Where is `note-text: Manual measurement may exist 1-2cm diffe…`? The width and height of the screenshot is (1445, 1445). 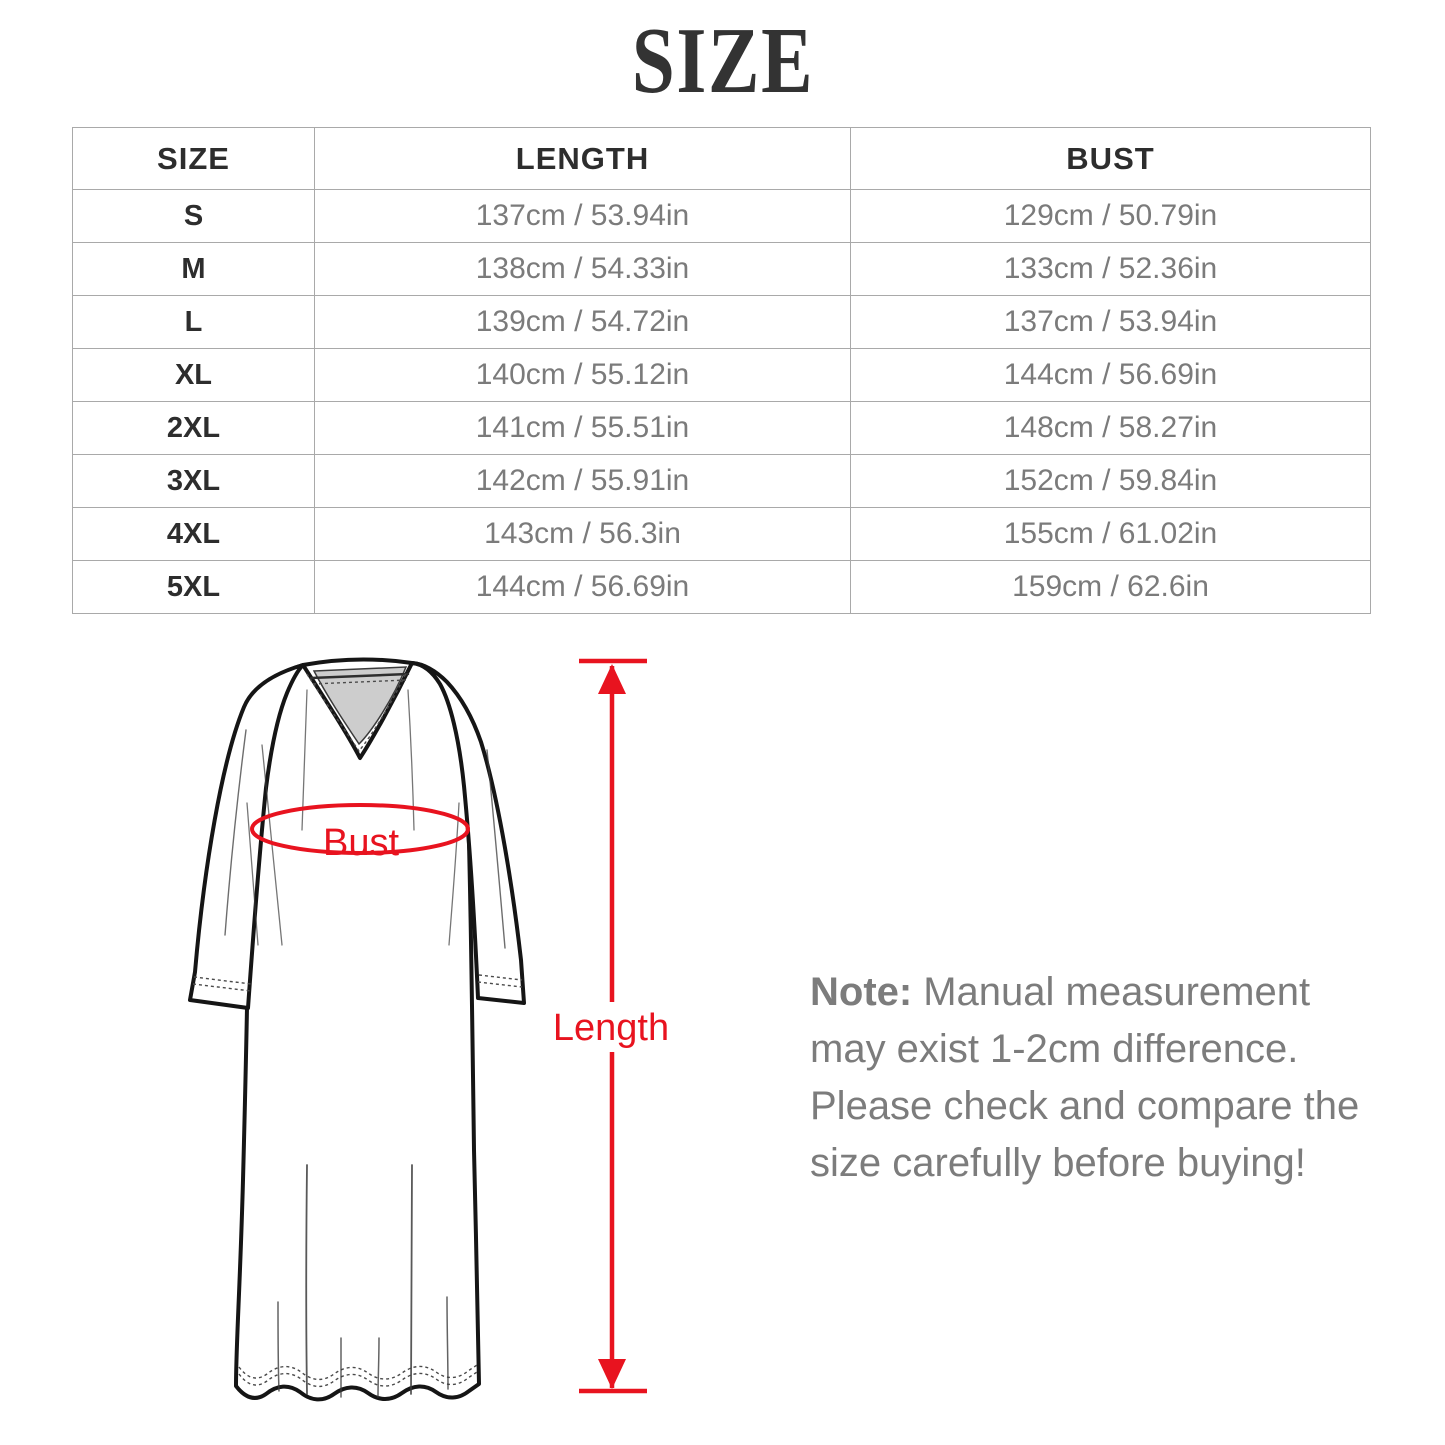 note-text: Manual measurement may exist 1-2cm diffe… is located at coordinates (1085, 1077).